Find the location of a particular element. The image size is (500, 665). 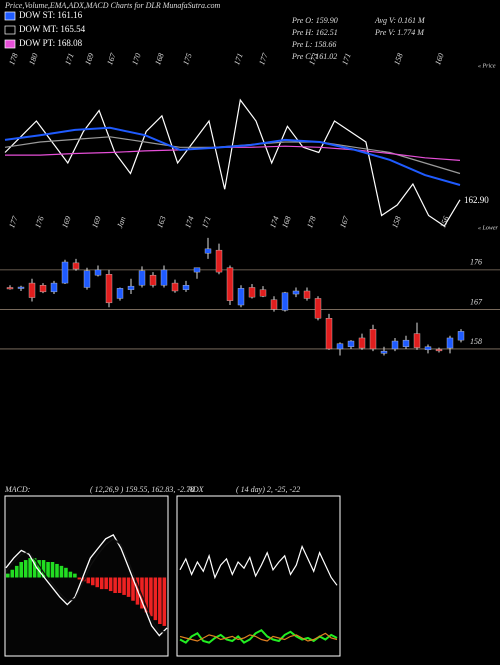

top-label: 156 is located at coordinates (444, 222).